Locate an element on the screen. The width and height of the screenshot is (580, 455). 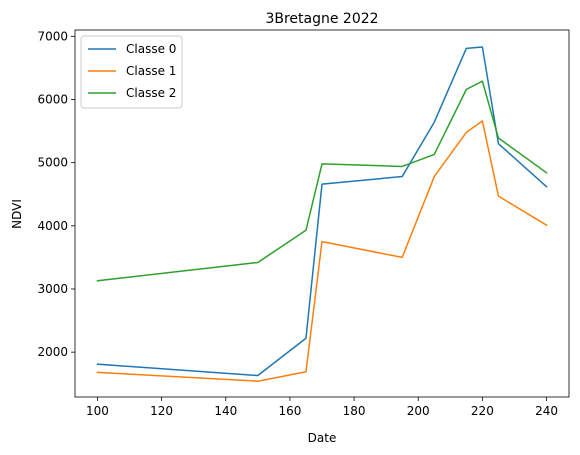
x-tick-label: 140 is located at coordinates (225, 411).